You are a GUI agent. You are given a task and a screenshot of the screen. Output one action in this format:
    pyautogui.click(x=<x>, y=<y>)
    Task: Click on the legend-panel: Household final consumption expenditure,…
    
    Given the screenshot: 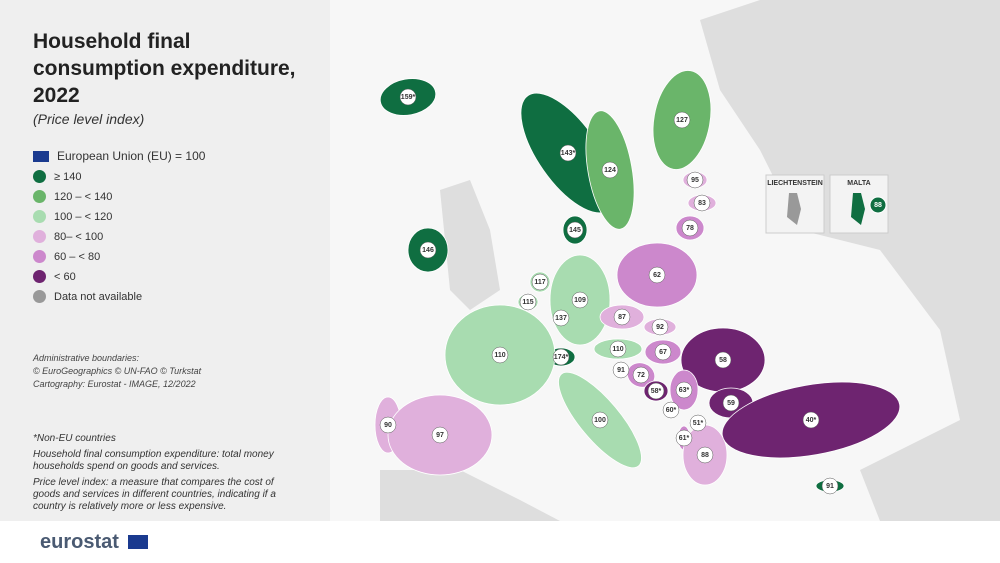 What is the action you would take?
    pyautogui.click(x=173, y=165)
    